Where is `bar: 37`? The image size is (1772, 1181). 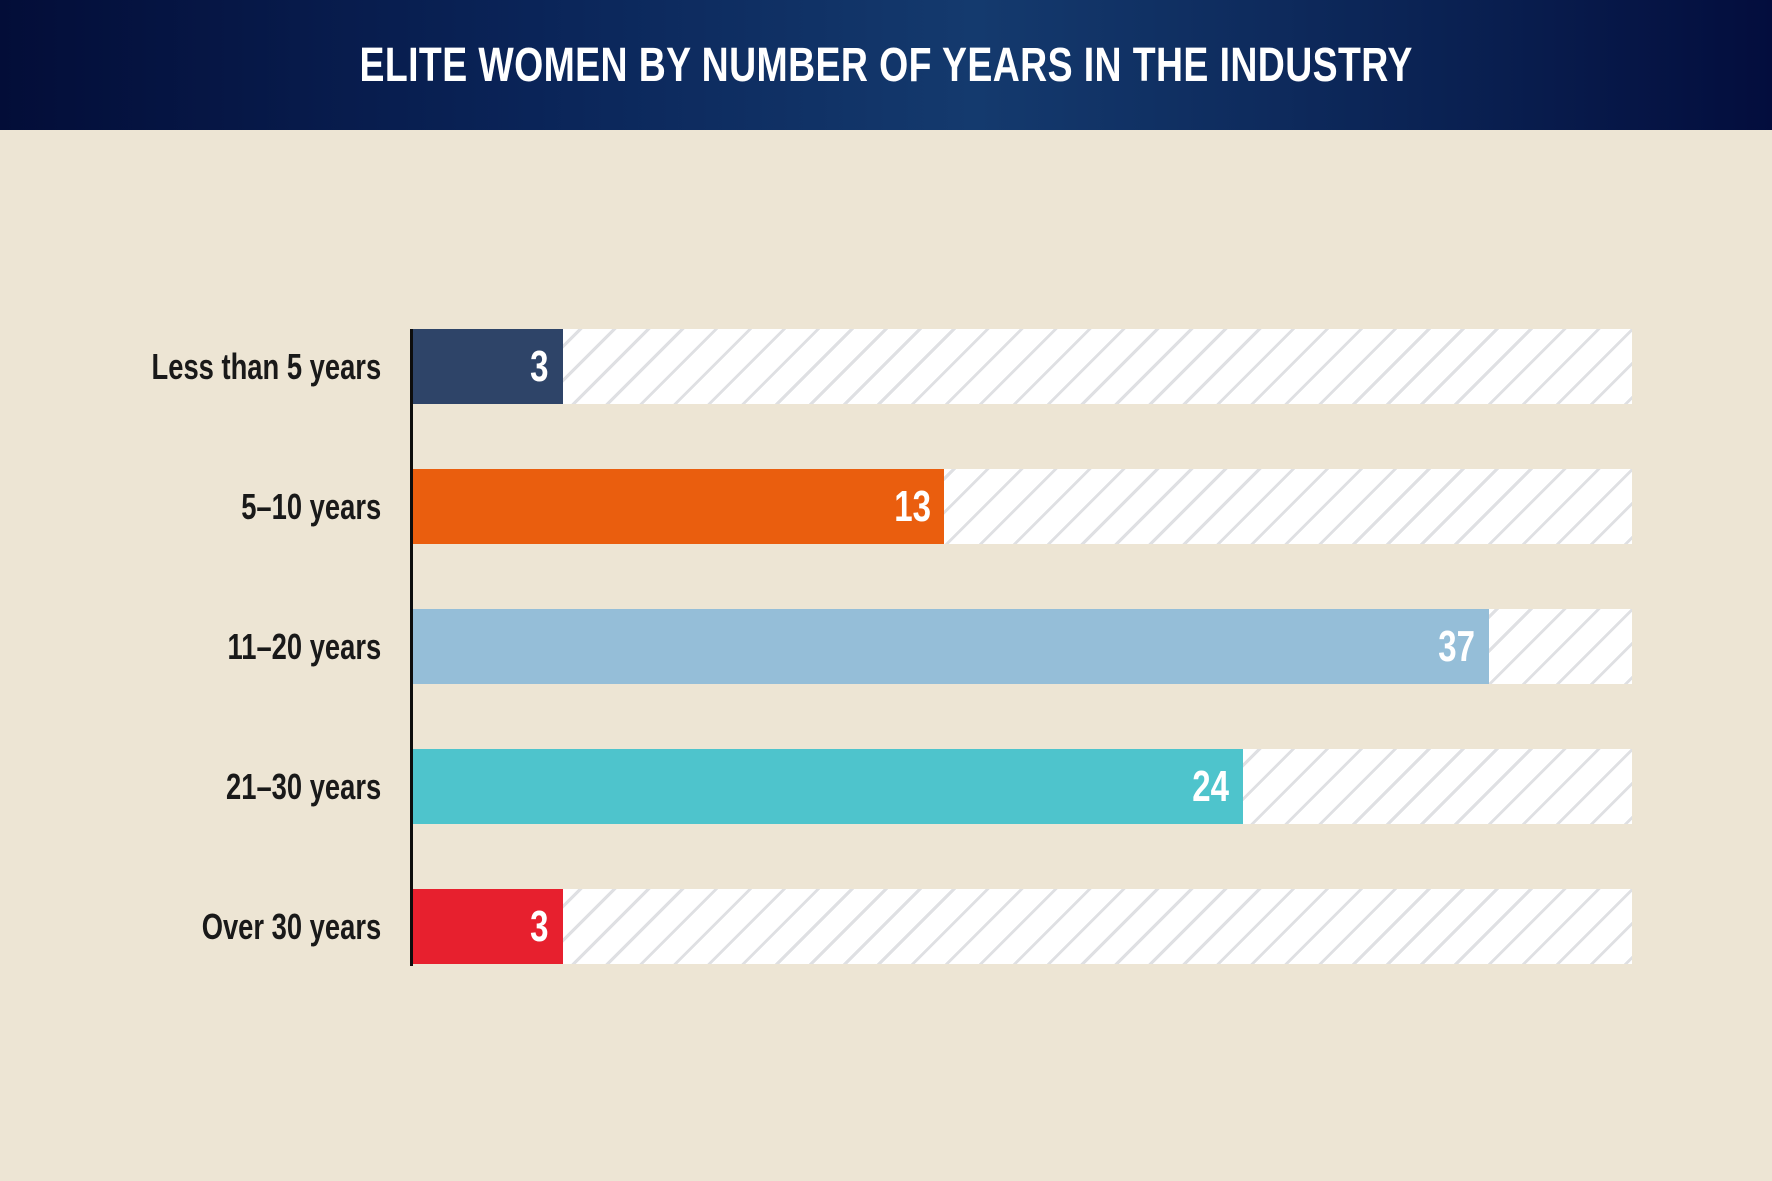
bar: 37 is located at coordinates (951, 646).